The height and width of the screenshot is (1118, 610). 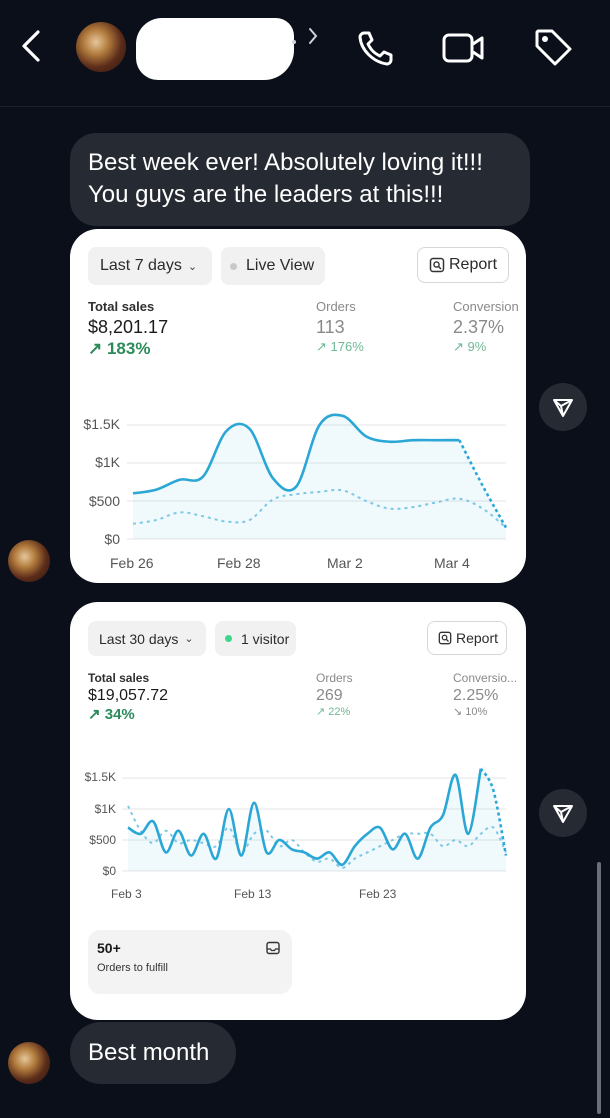 I want to click on contact-avatar, so click(x=101, y=47).